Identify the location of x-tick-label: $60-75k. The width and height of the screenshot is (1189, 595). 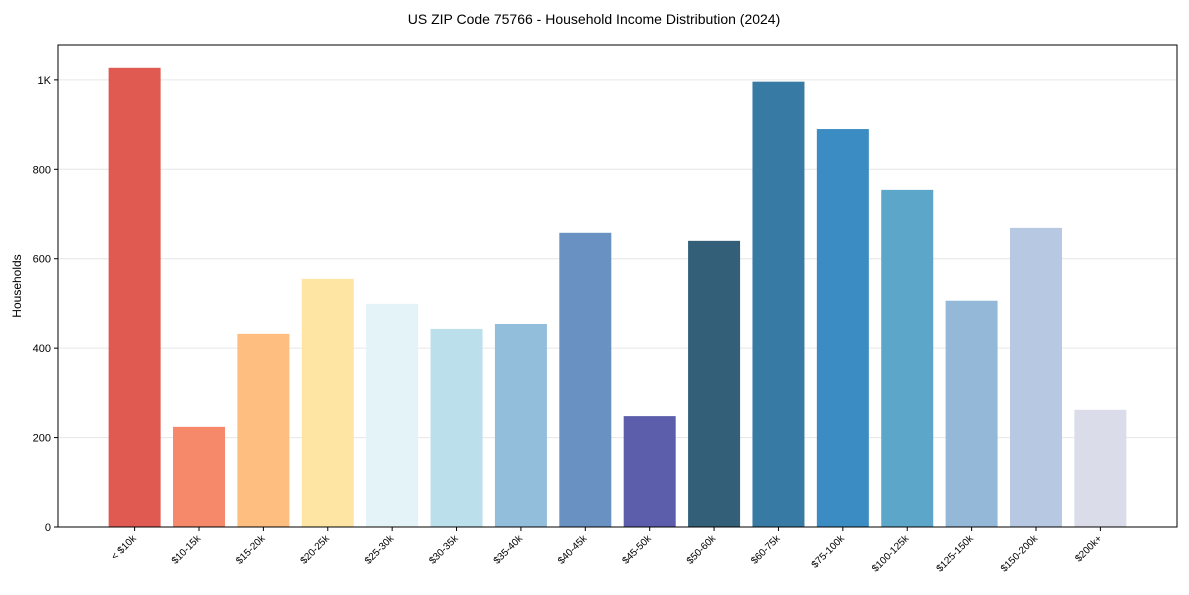
(766, 550).